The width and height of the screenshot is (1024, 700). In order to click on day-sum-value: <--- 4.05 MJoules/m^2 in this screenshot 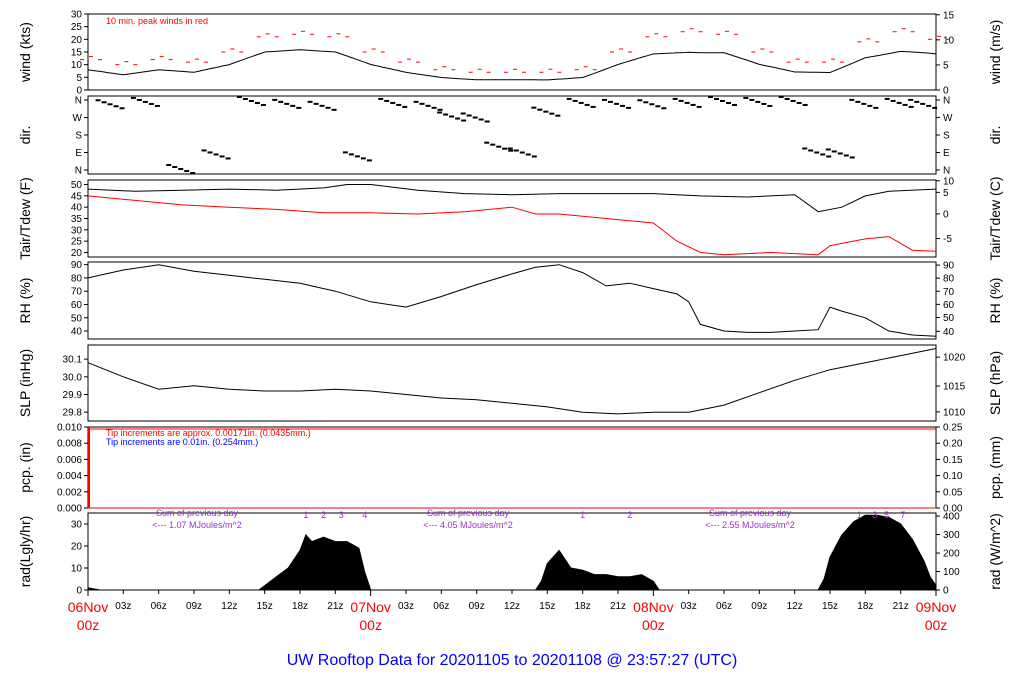, I will do `click(468, 525)`.